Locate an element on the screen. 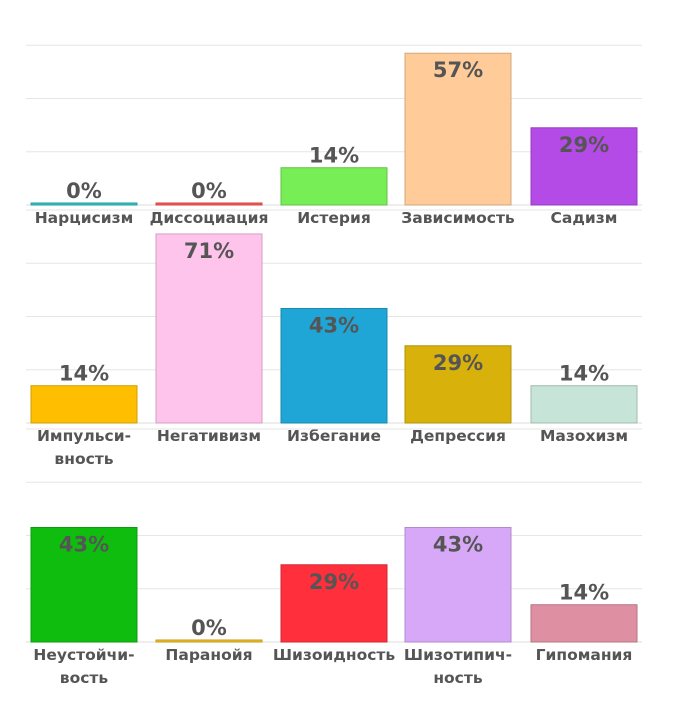 The width and height of the screenshot is (682, 703). category-label: Гипомания is located at coordinates (584, 655).